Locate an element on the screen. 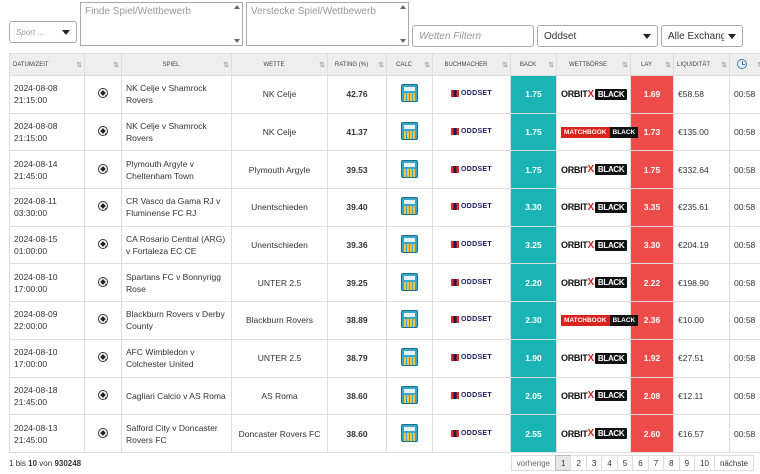  cell-back-odds: 2.30 is located at coordinates (533, 320).